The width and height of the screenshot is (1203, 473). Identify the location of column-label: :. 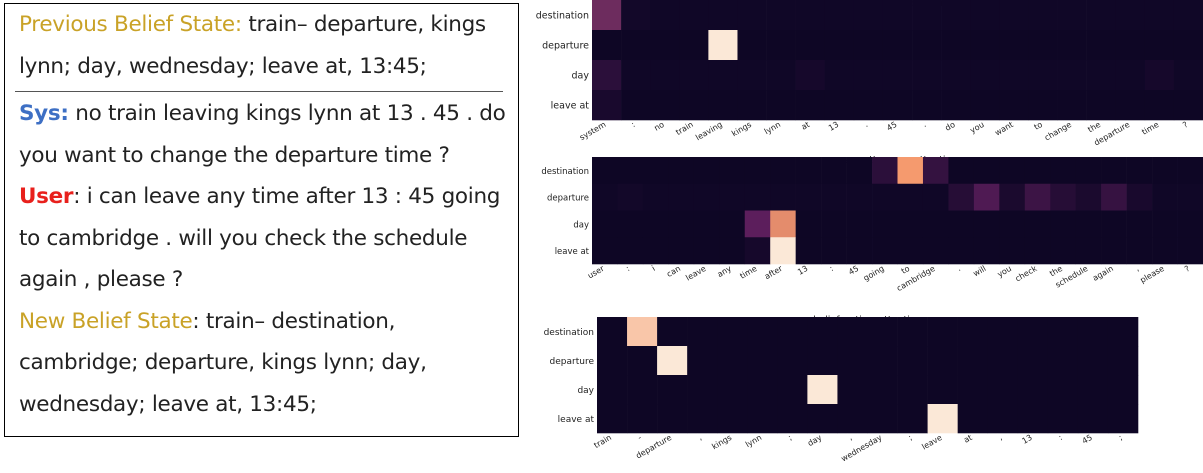
(633, 124).